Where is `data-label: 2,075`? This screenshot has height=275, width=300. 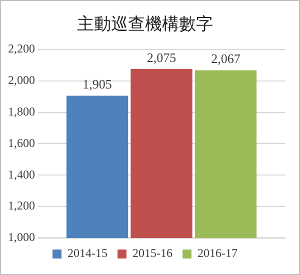 data-label: 2,075 is located at coordinates (161, 57).